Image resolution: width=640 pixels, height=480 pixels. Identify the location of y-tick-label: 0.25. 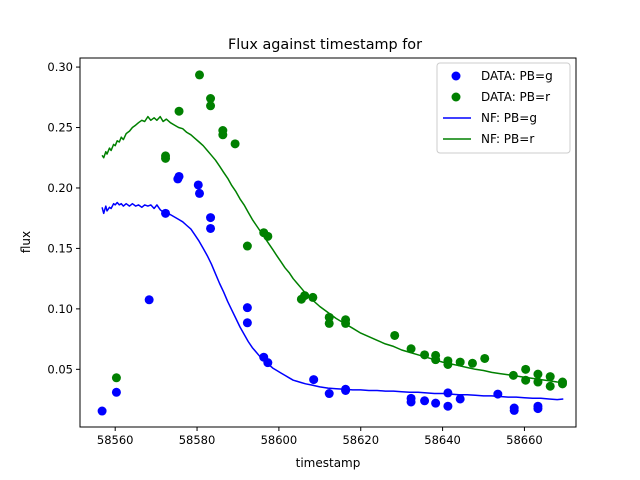
(60, 128).